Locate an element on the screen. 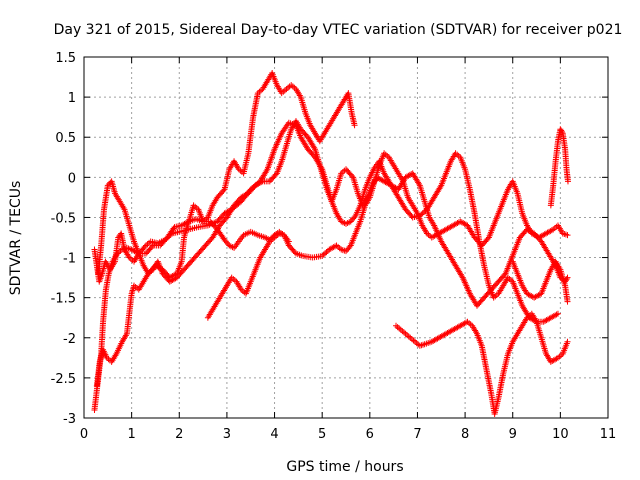 This screenshot has width=640, height=480. x-tick-label: 9 is located at coordinates (513, 434).